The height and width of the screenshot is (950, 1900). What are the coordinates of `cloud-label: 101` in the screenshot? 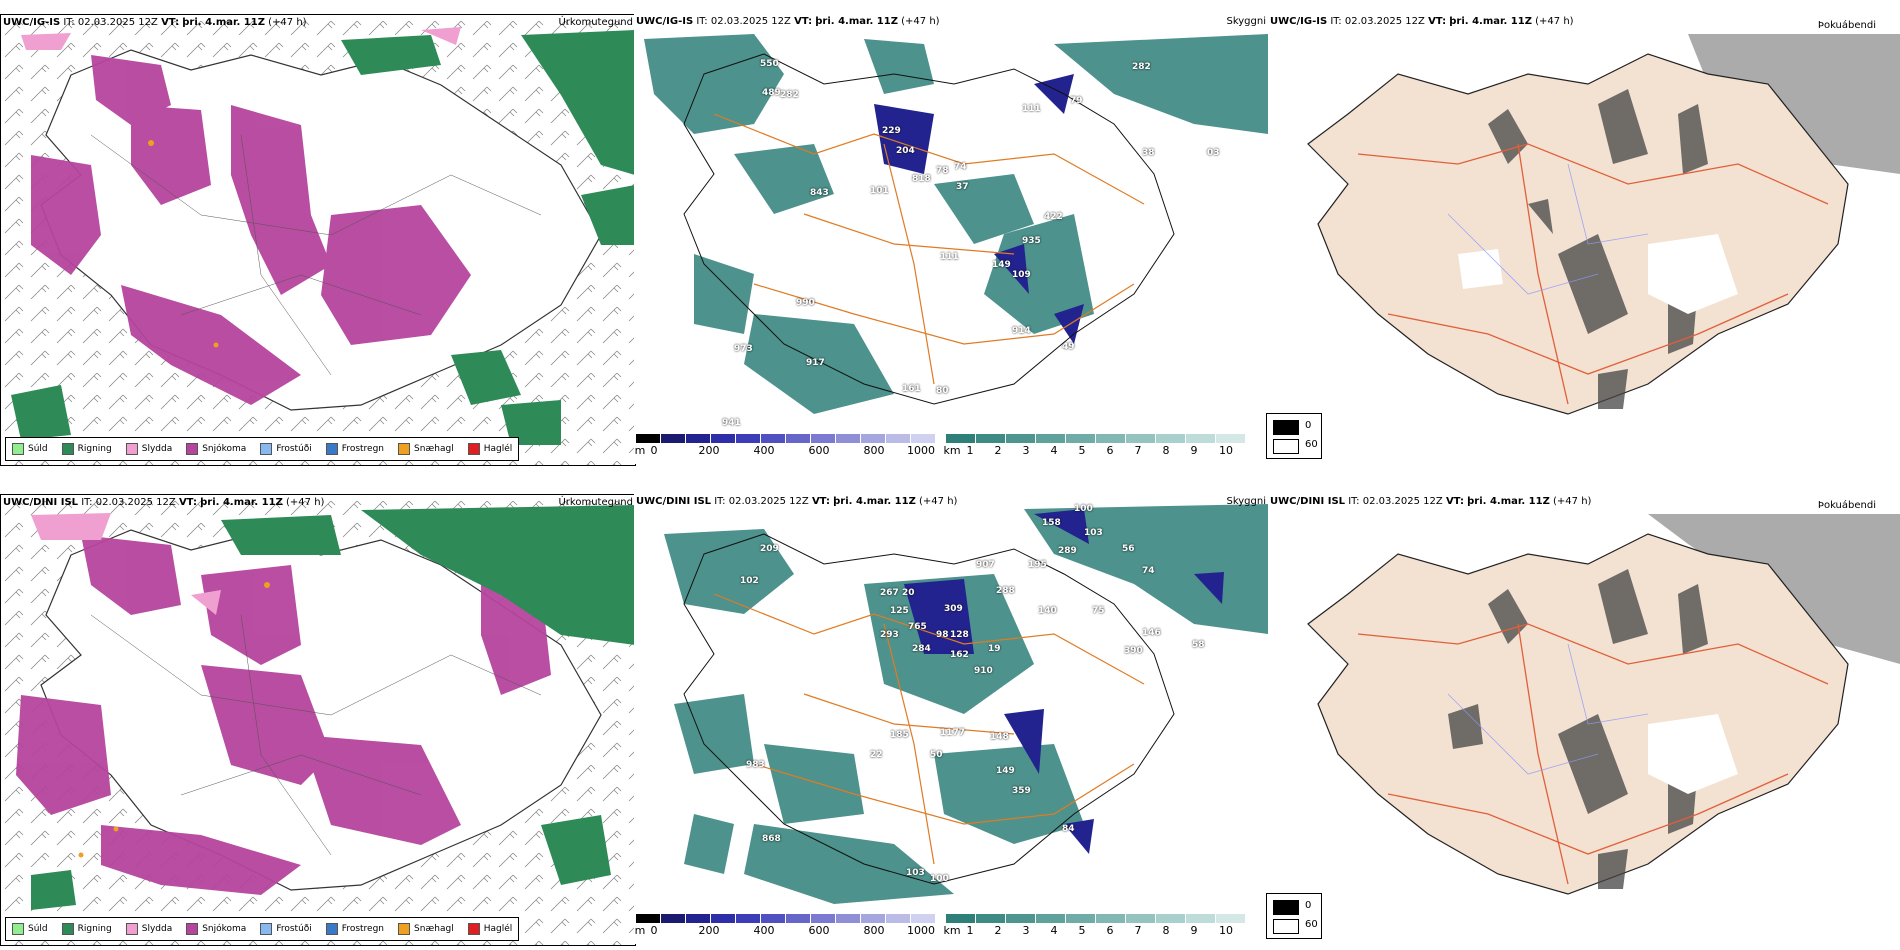 It's located at (879, 191).